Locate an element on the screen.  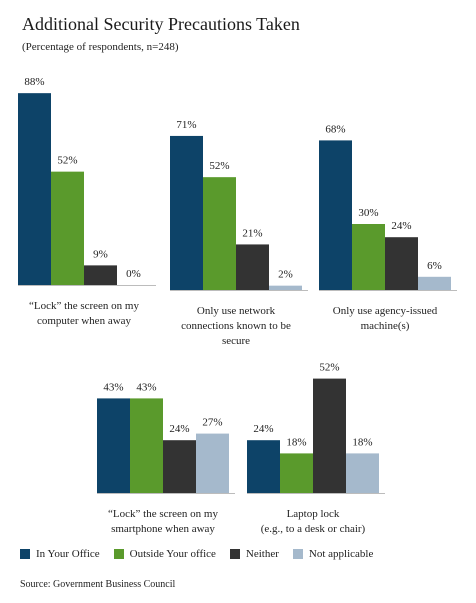
data-label: 68% is located at coordinates (335, 129).